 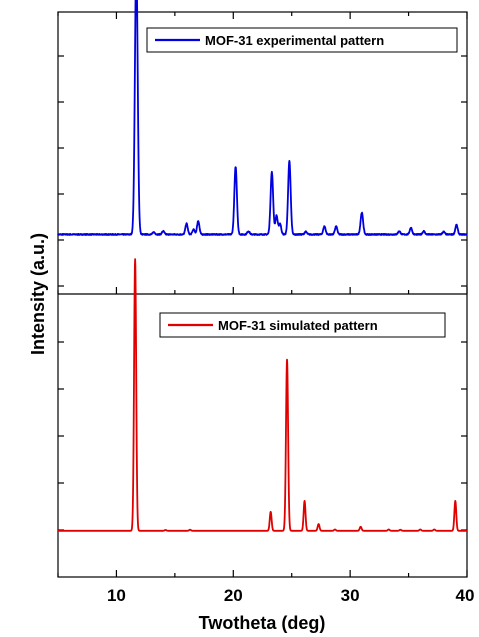 What do you see at coordinates (298, 325) in the screenshot?
I see `legend-bottom-label: MOF-31 simulated pattern` at bounding box center [298, 325].